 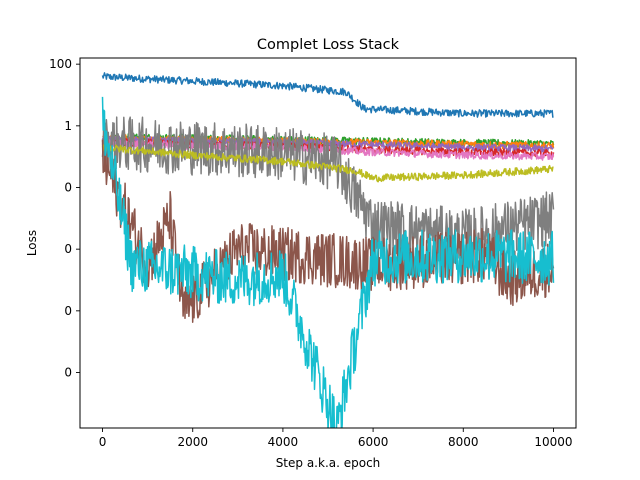 What do you see at coordinates (60, 64) in the screenshot?
I see `y-tick-label: 100` at bounding box center [60, 64].